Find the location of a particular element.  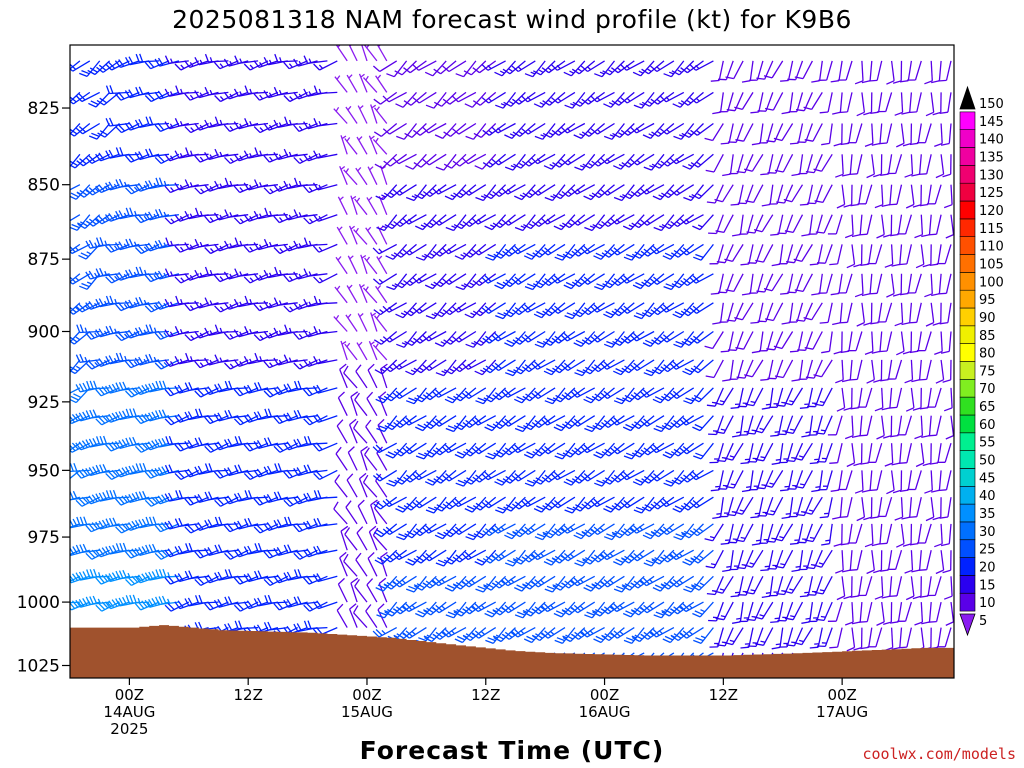

y-tick-label: 925 is located at coordinates (44, 403).